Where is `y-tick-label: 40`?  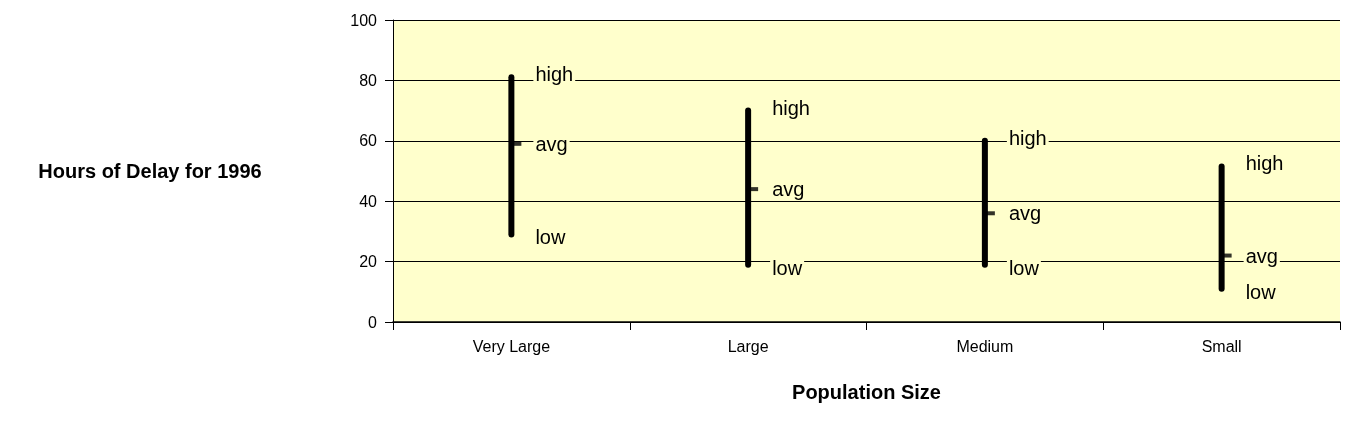 y-tick-label: 40 is located at coordinates (368, 201).